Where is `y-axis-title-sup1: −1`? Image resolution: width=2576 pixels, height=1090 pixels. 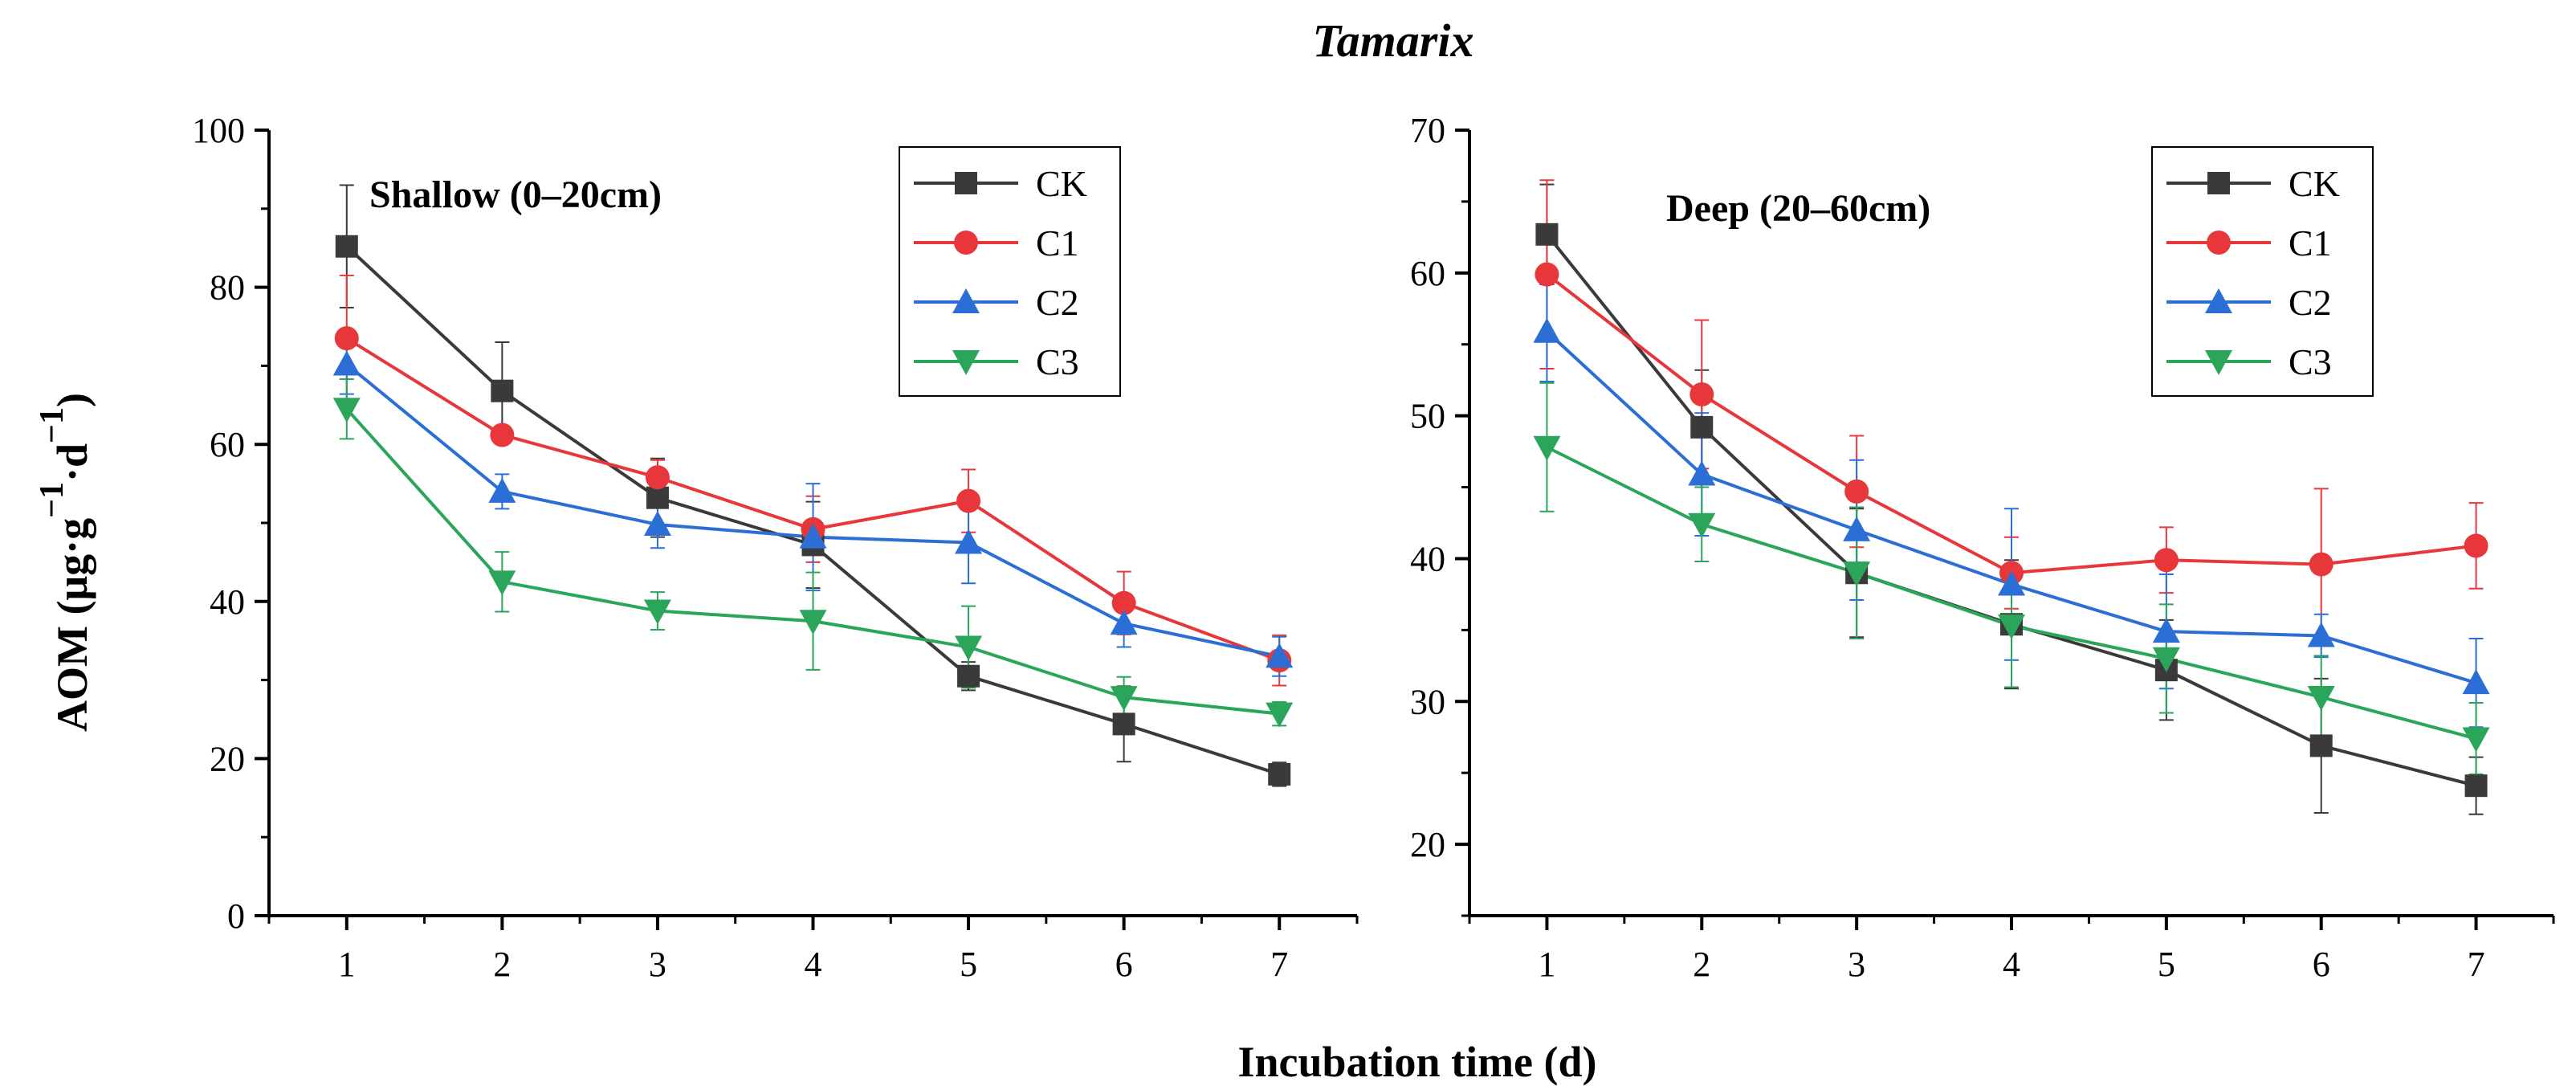 y-axis-title-sup1: −1 is located at coordinates (52, 500).